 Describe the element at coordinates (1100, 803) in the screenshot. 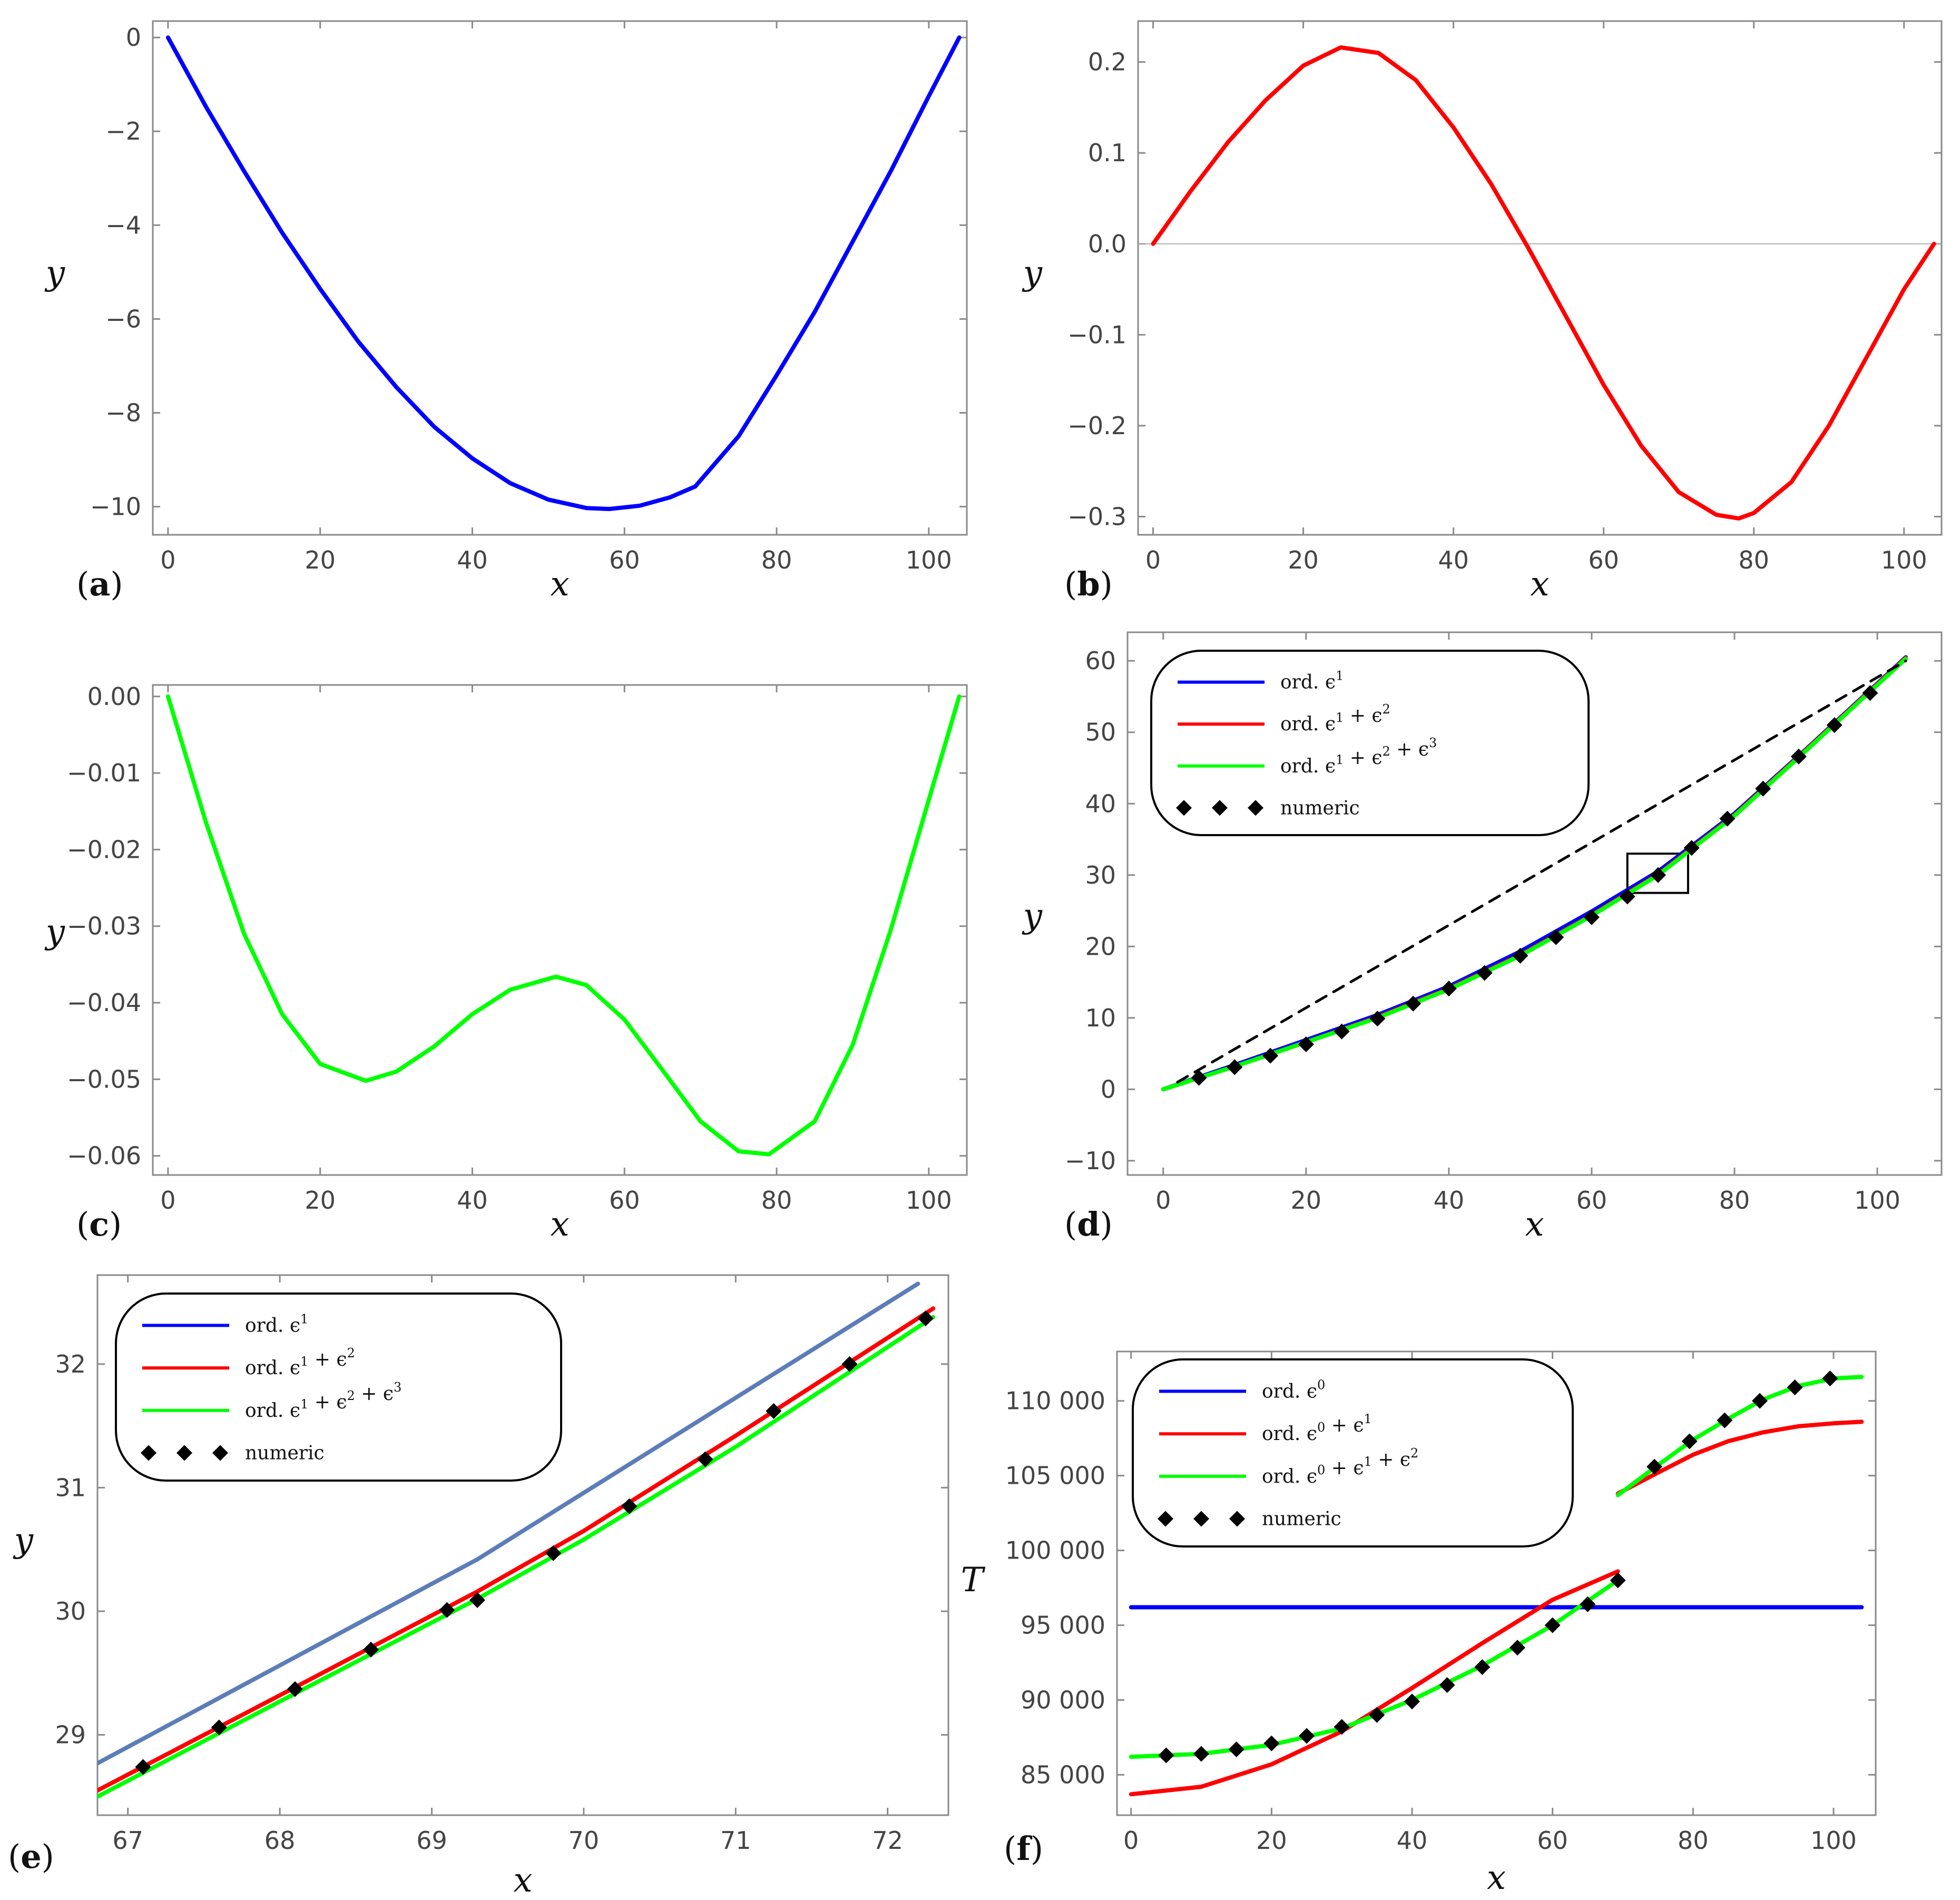

I see `y-tick-label: 40` at that location.